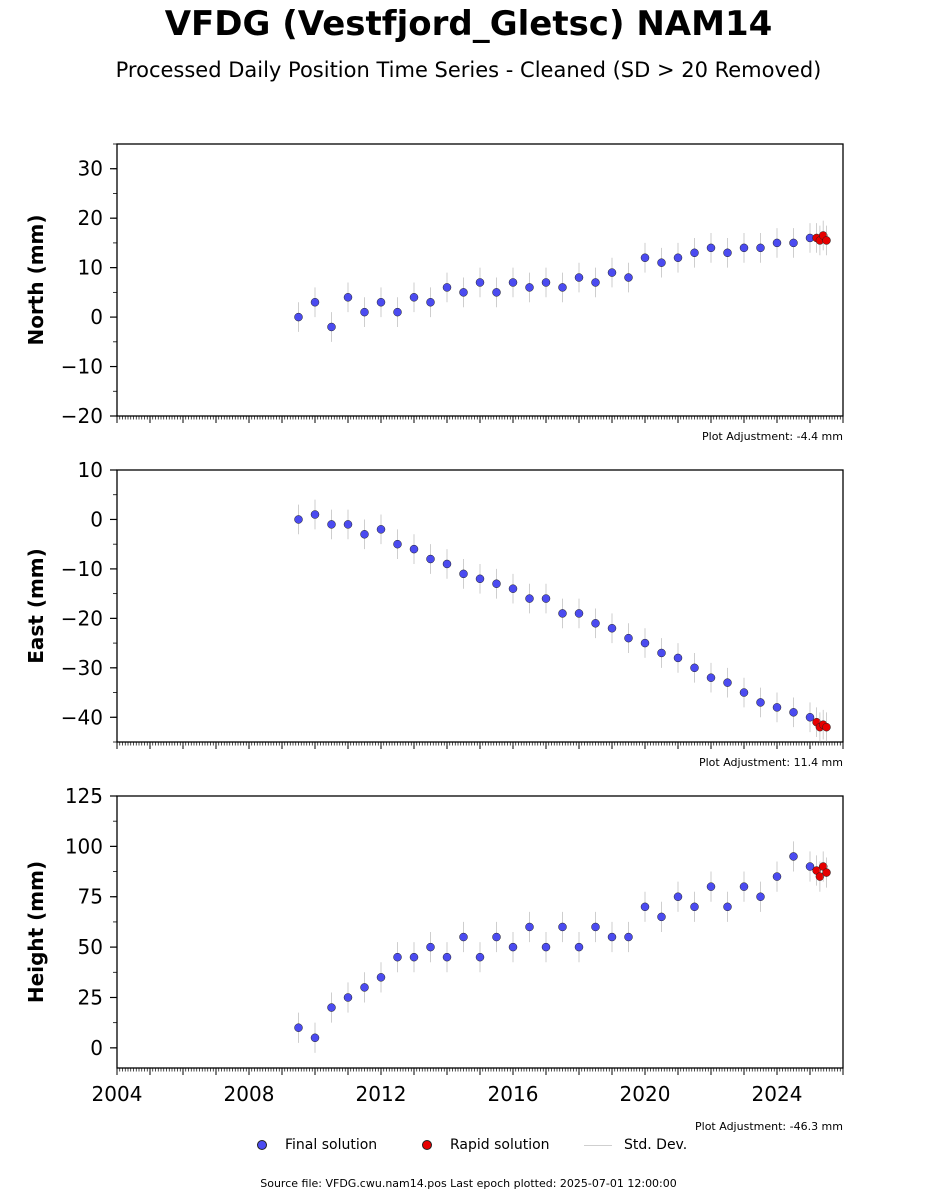  I want to click on y-tick-label: 50, so click(90, 947).